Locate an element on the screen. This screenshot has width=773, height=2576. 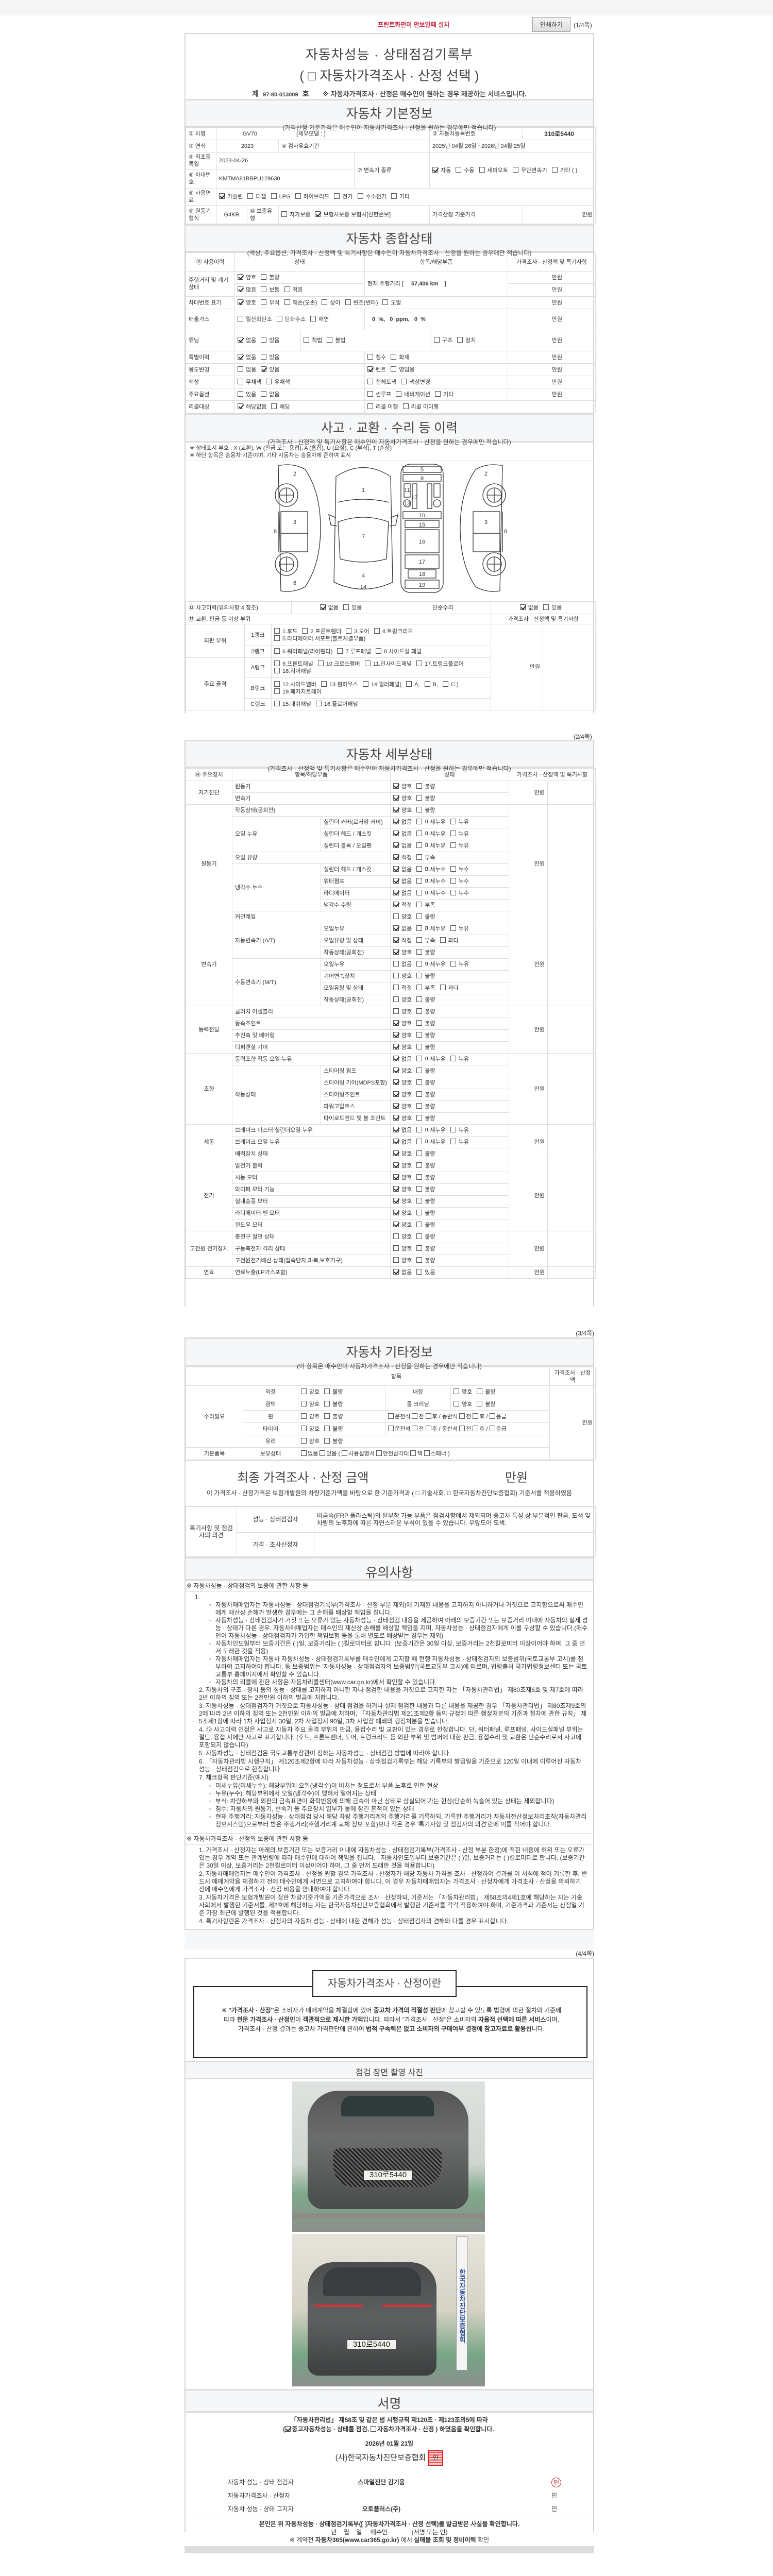
print-button: 인쇄하기 is located at coordinates (551, 24).